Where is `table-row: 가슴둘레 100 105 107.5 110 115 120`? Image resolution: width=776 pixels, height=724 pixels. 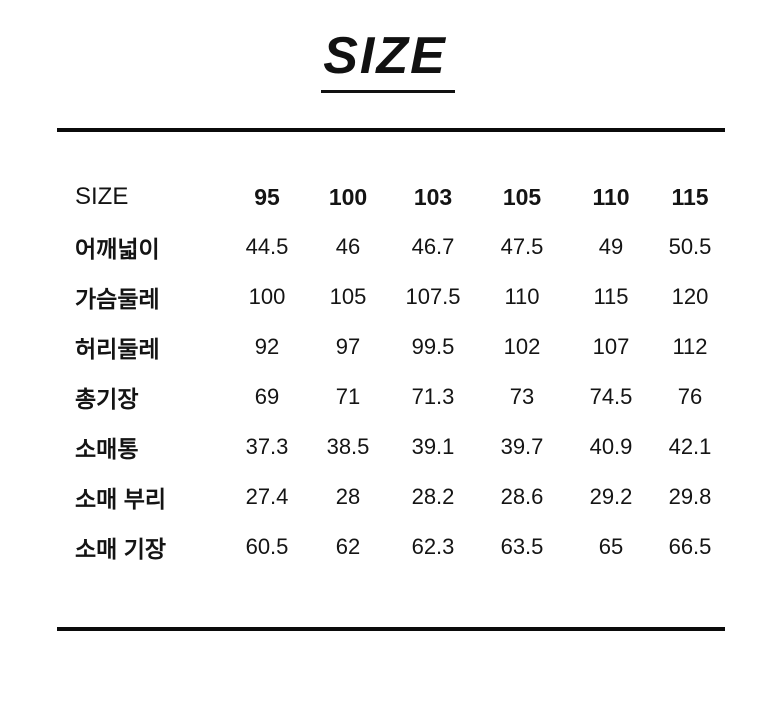
table-row: 가슴둘레 100 105 107.5 110 115 120 is located at coordinates (391, 297).